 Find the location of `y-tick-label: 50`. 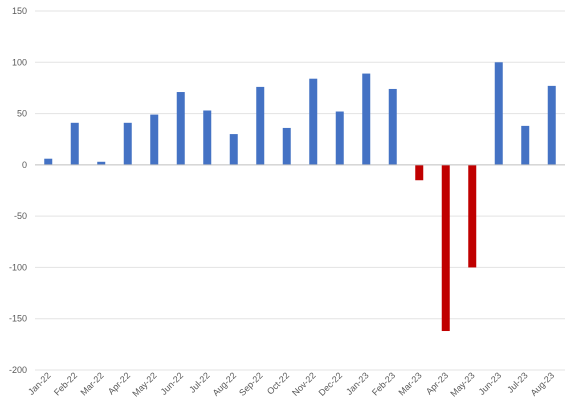

y-tick-label: 50 is located at coordinates (22, 114).